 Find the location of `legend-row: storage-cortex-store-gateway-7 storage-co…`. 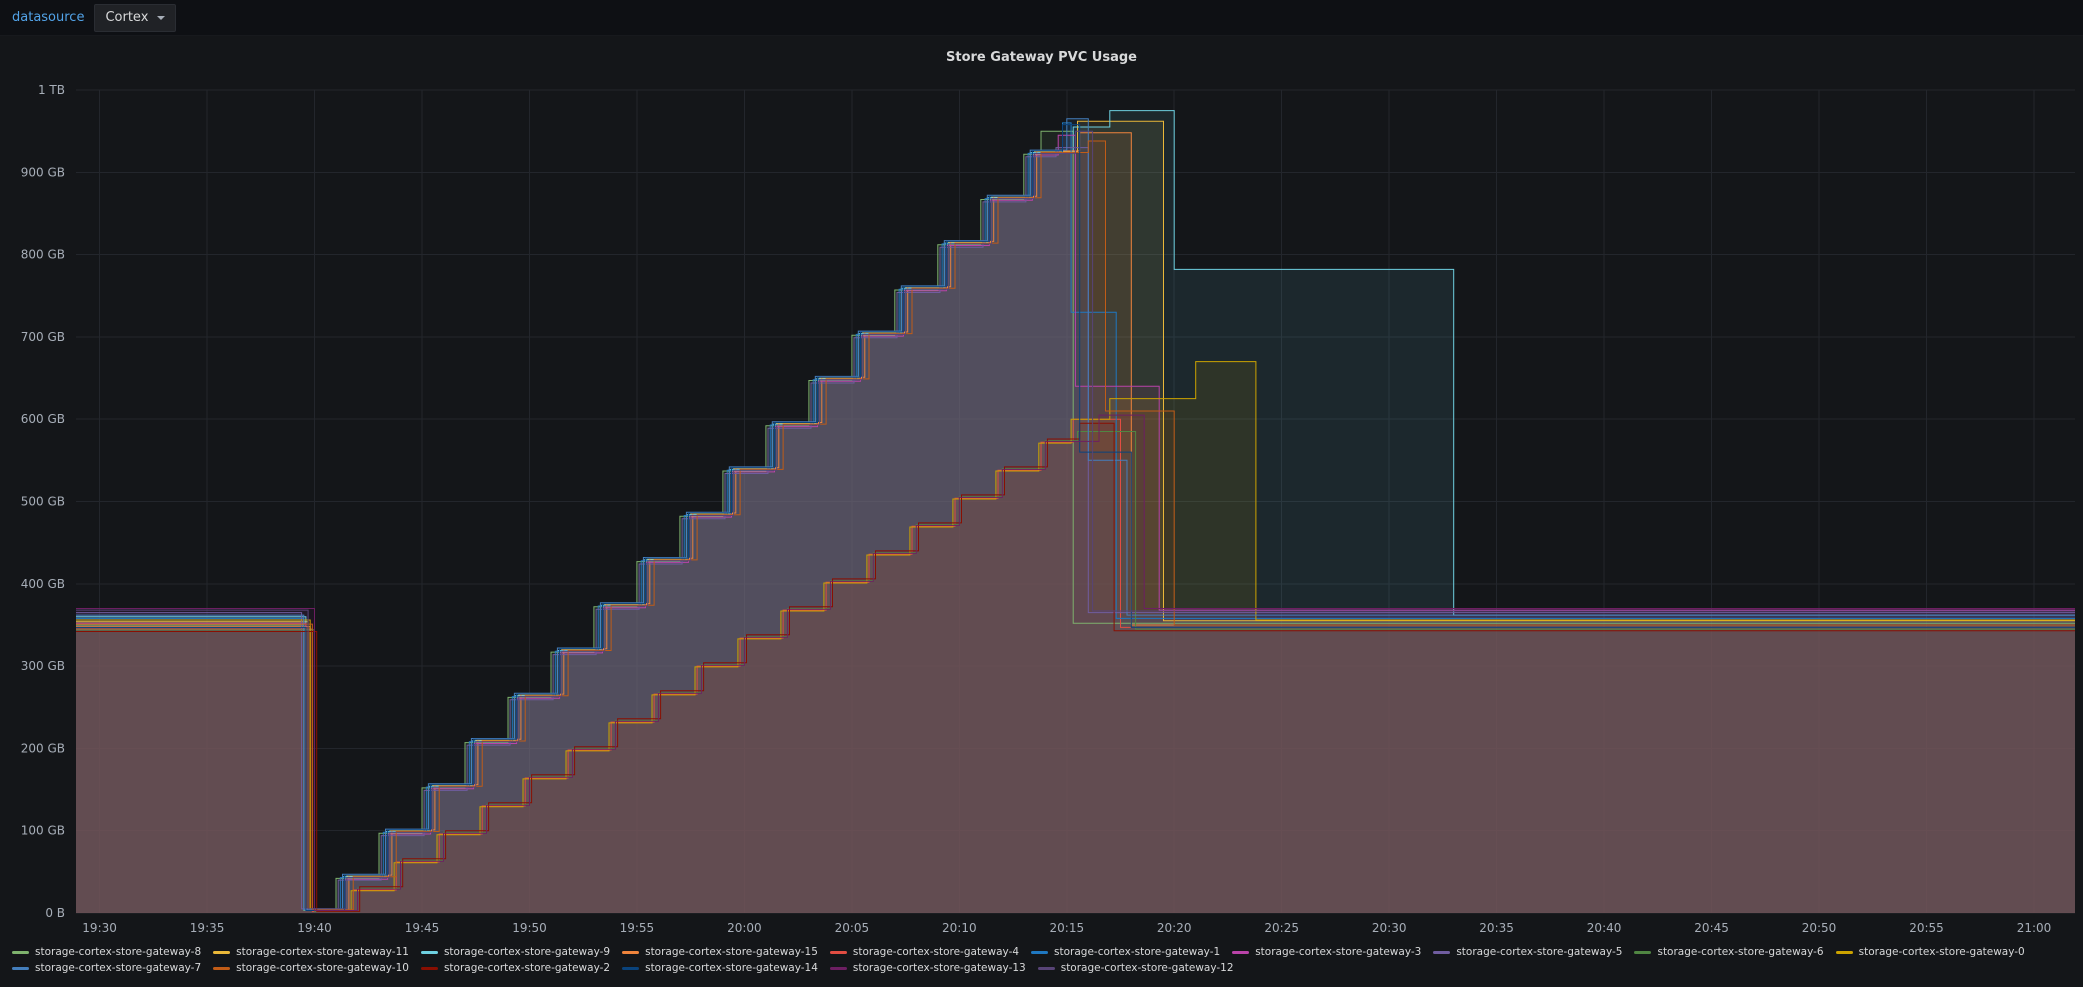

legend-row: storage-cortex-store-gateway-7 storage-co… is located at coordinates (1047, 968).